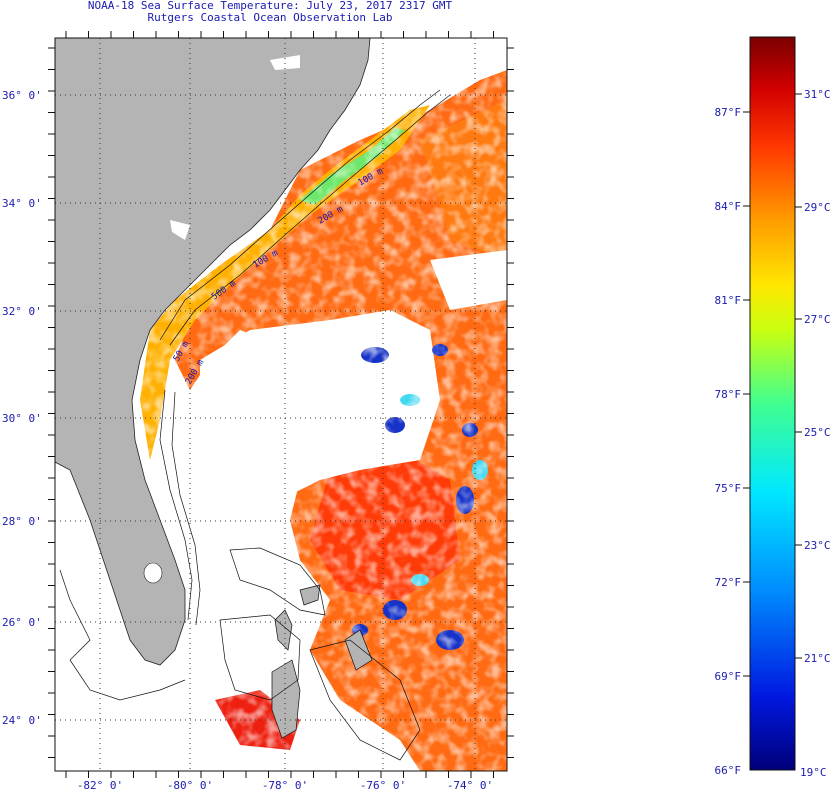 The width and height of the screenshot is (832, 793). Describe the element at coordinates (728, 488) in the screenshot. I see `colorbar-f-label: 75°F` at that location.